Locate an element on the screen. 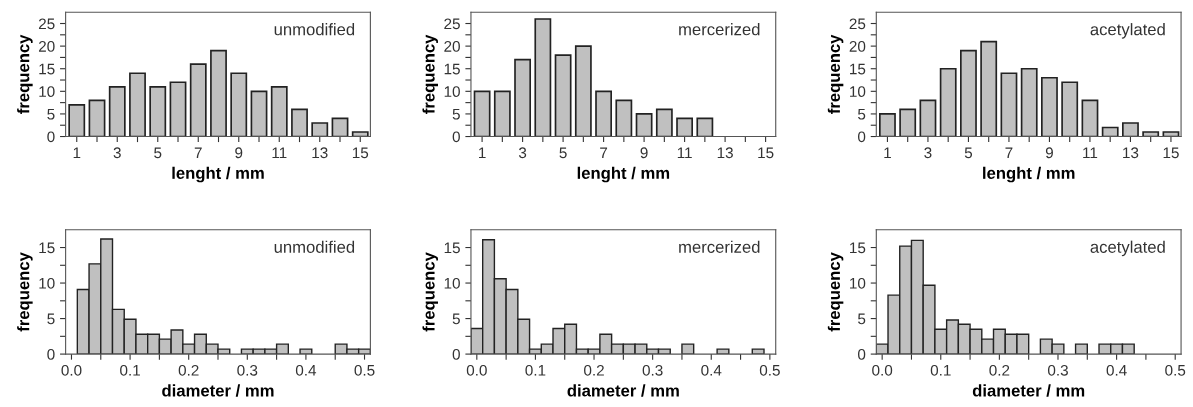 The width and height of the screenshot is (1193, 407). annotation: mercerized is located at coordinates (719, 246).